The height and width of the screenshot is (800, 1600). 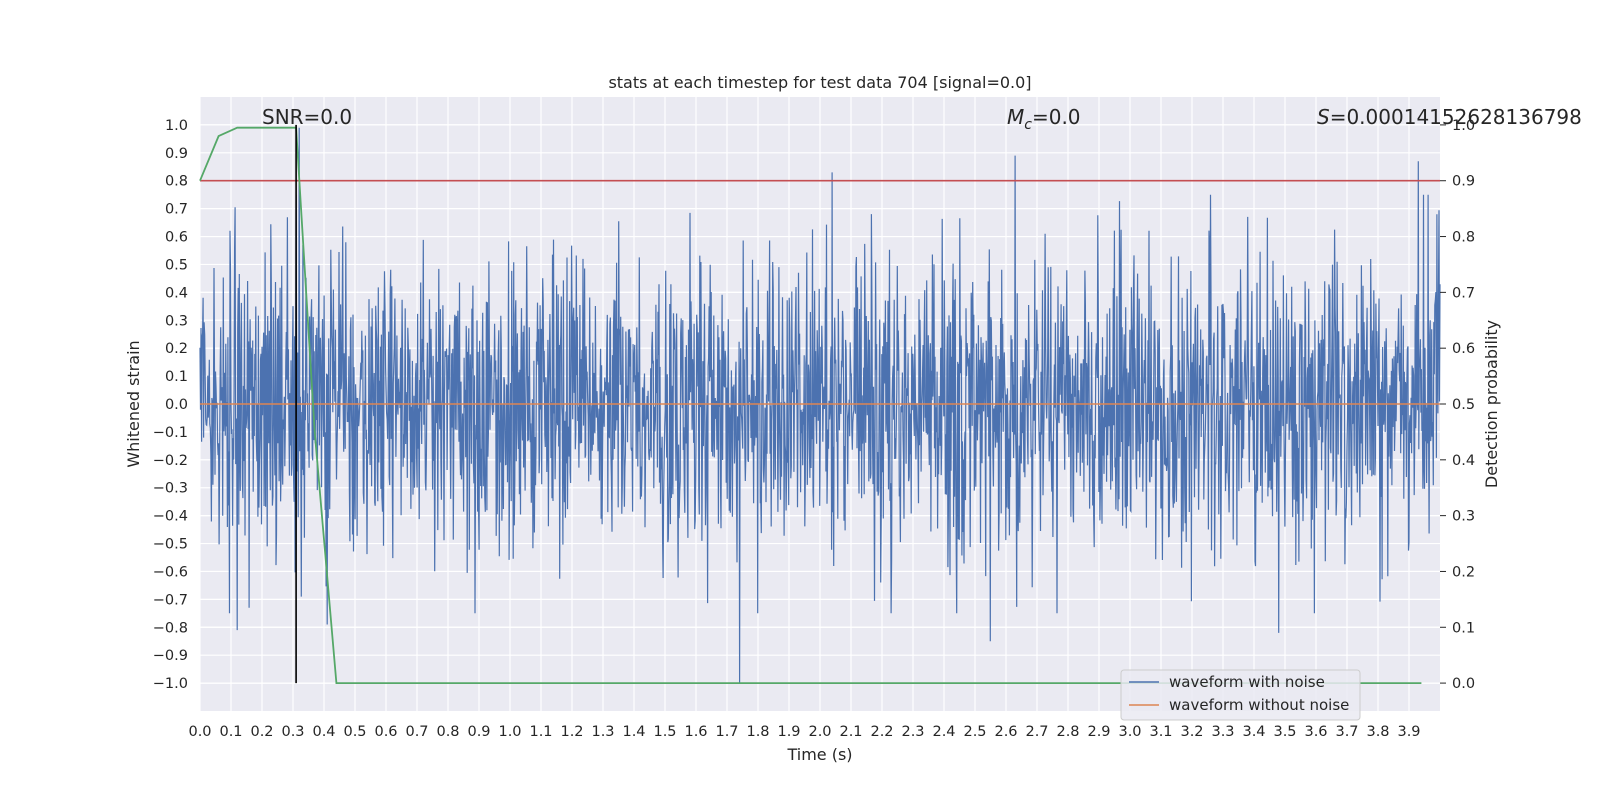 I want to click on x-tick-label: 3.3, so click(x=1222, y=732).